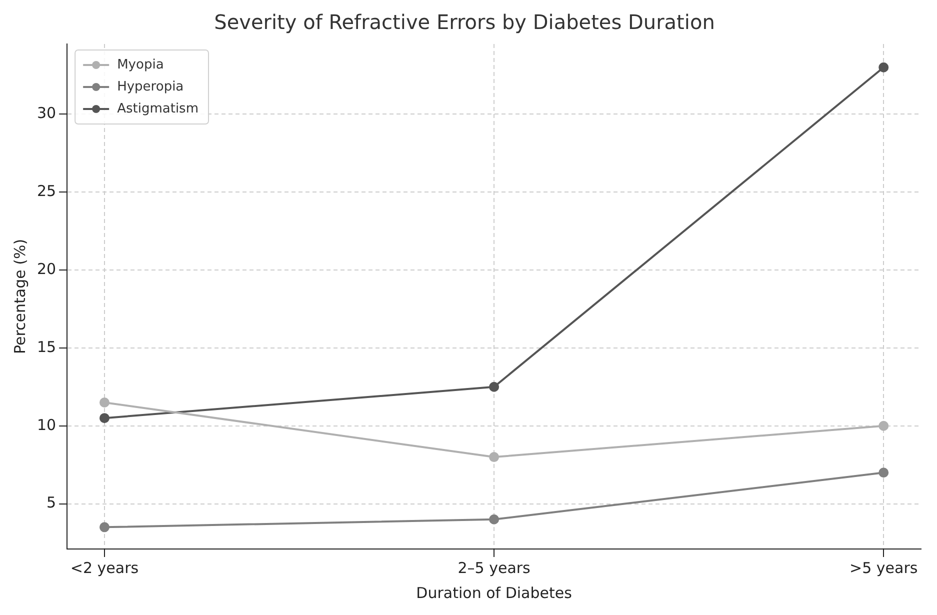 This screenshot has height=615, width=937. Describe the element at coordinates (19, 296) in the screenshot. I see `y-axis-title: Percentage (%)` at that location.